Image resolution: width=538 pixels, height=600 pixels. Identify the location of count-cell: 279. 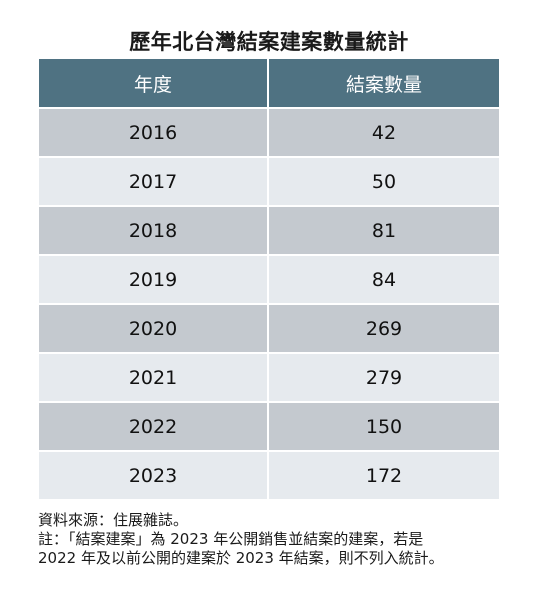
(384, 378).